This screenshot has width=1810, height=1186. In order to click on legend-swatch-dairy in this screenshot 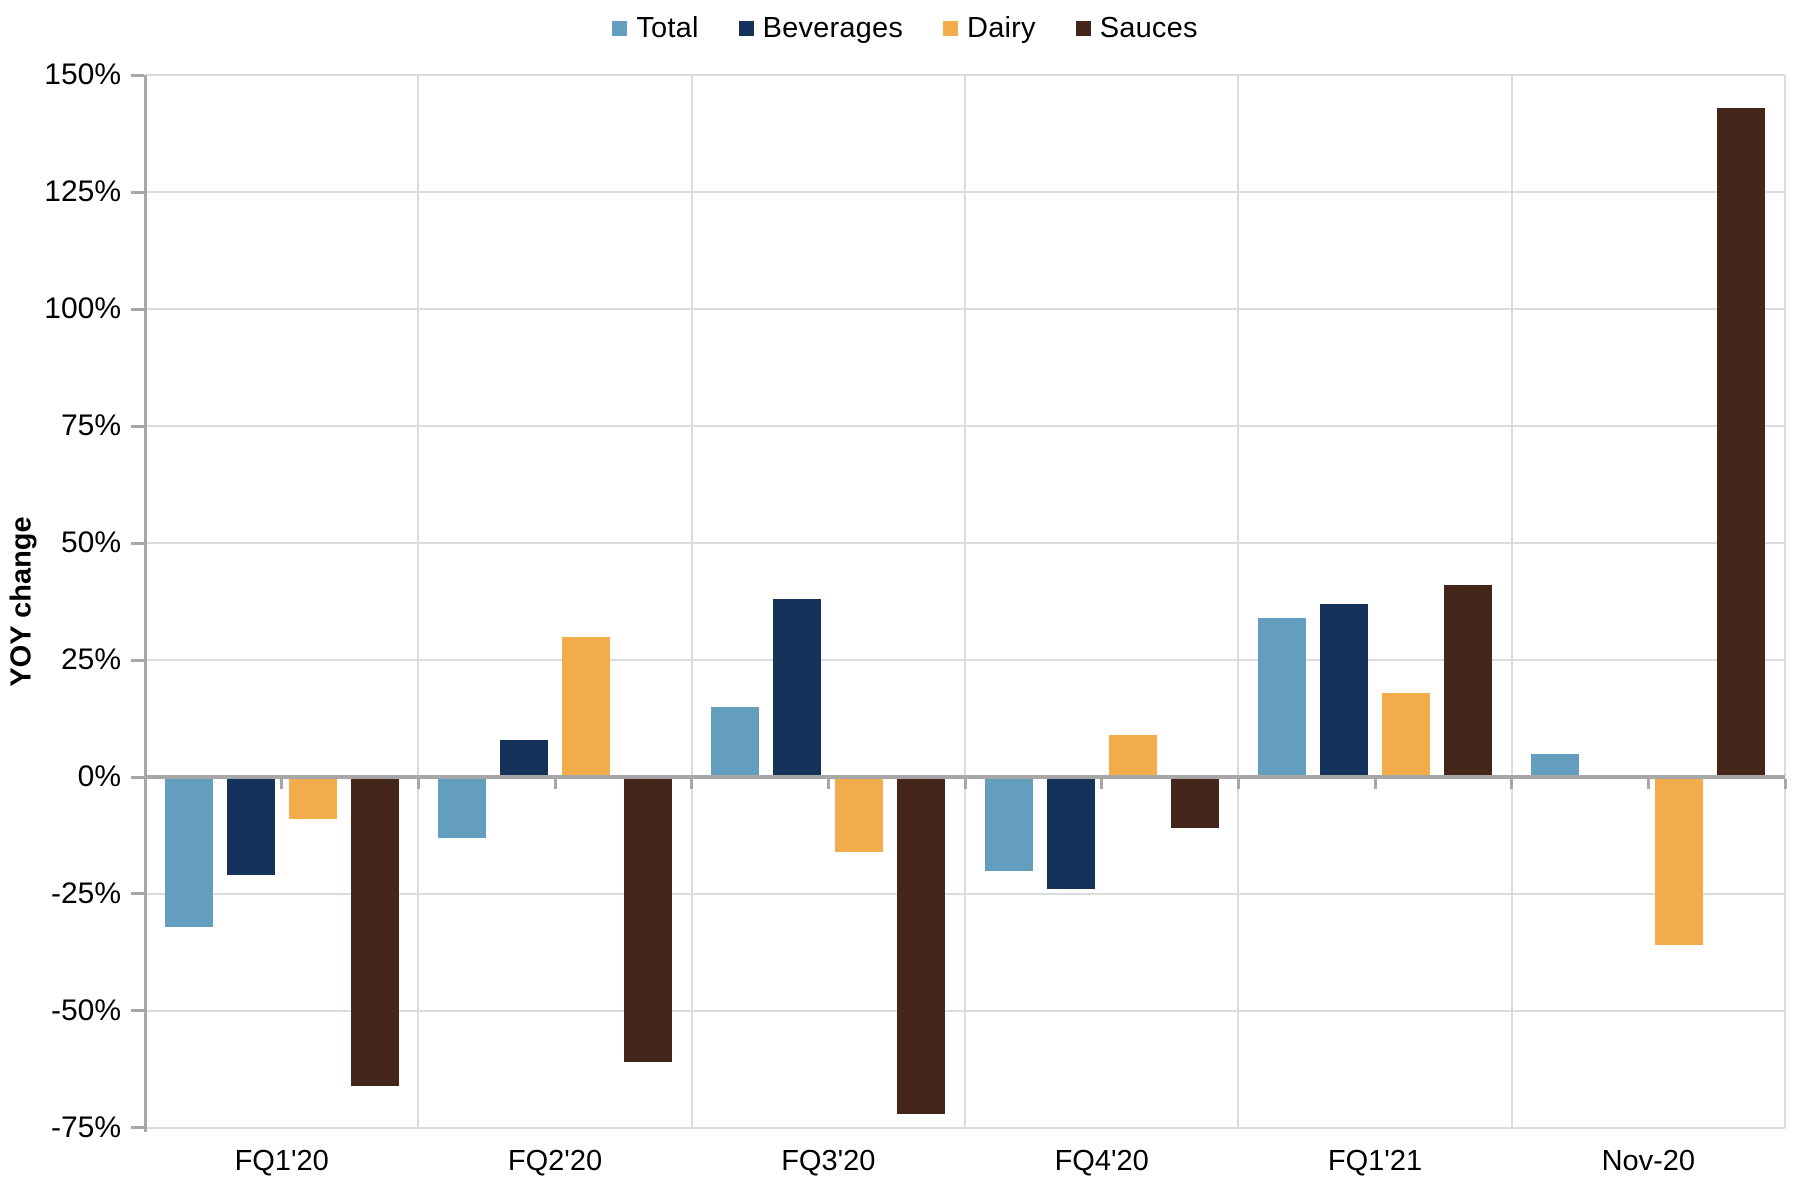, I will do `click(951, 28)`.